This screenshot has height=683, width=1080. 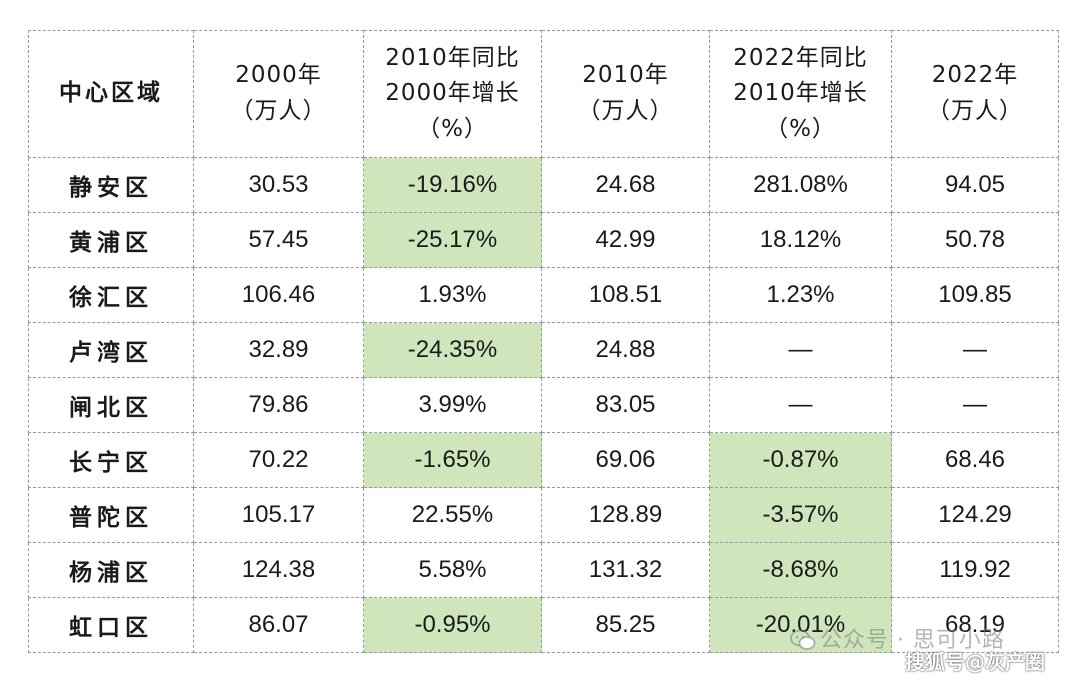 What do you see at coordinates (625, 75) in the screenshot?
I see `header-pop2010-line1: 2010年` at bounding box center [625, 75].